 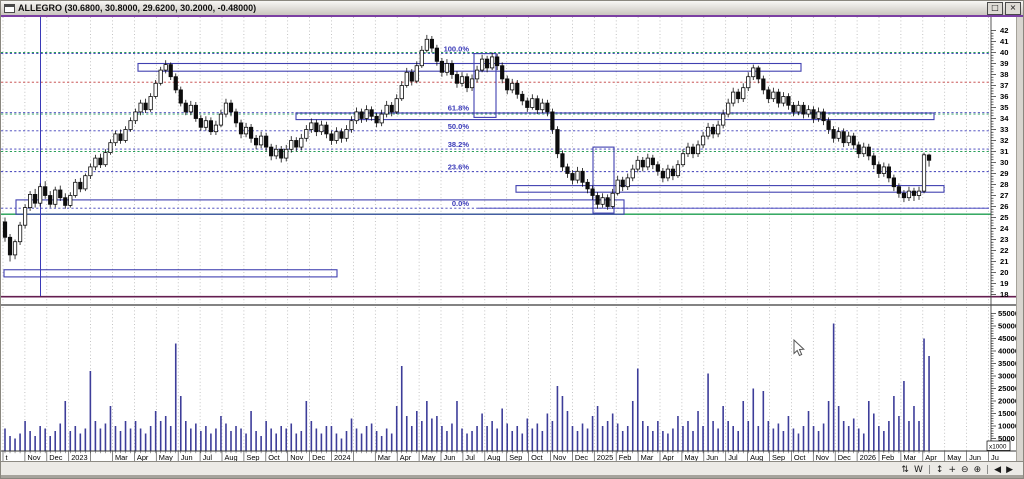 What do you see at coordinates (1004, 272) in the screenshot?
I see `svg-text: 20` at bounding box center [1004, 272].